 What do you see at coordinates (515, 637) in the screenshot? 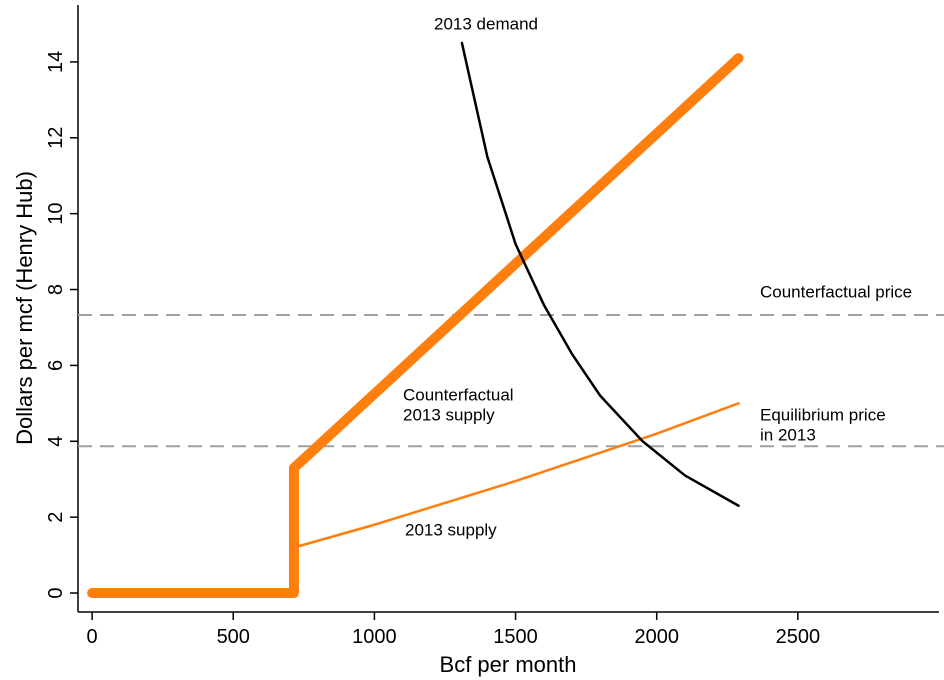
I see `x-tick-label: 1500` at bounding box center [515, 637].